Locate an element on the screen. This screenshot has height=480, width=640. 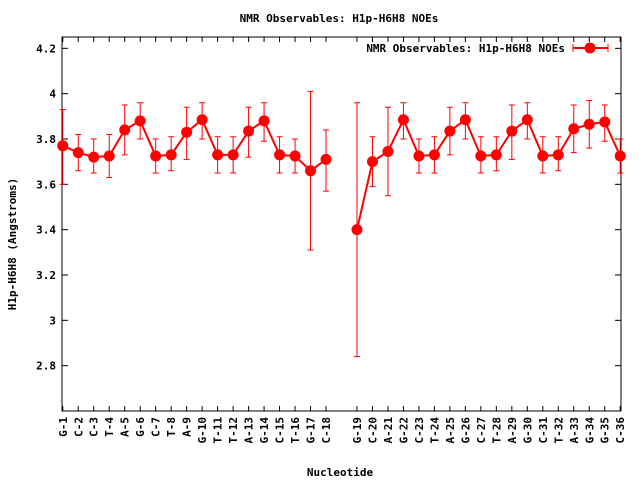
x-tick-label: C-36 is located at coordinates (620, 430).